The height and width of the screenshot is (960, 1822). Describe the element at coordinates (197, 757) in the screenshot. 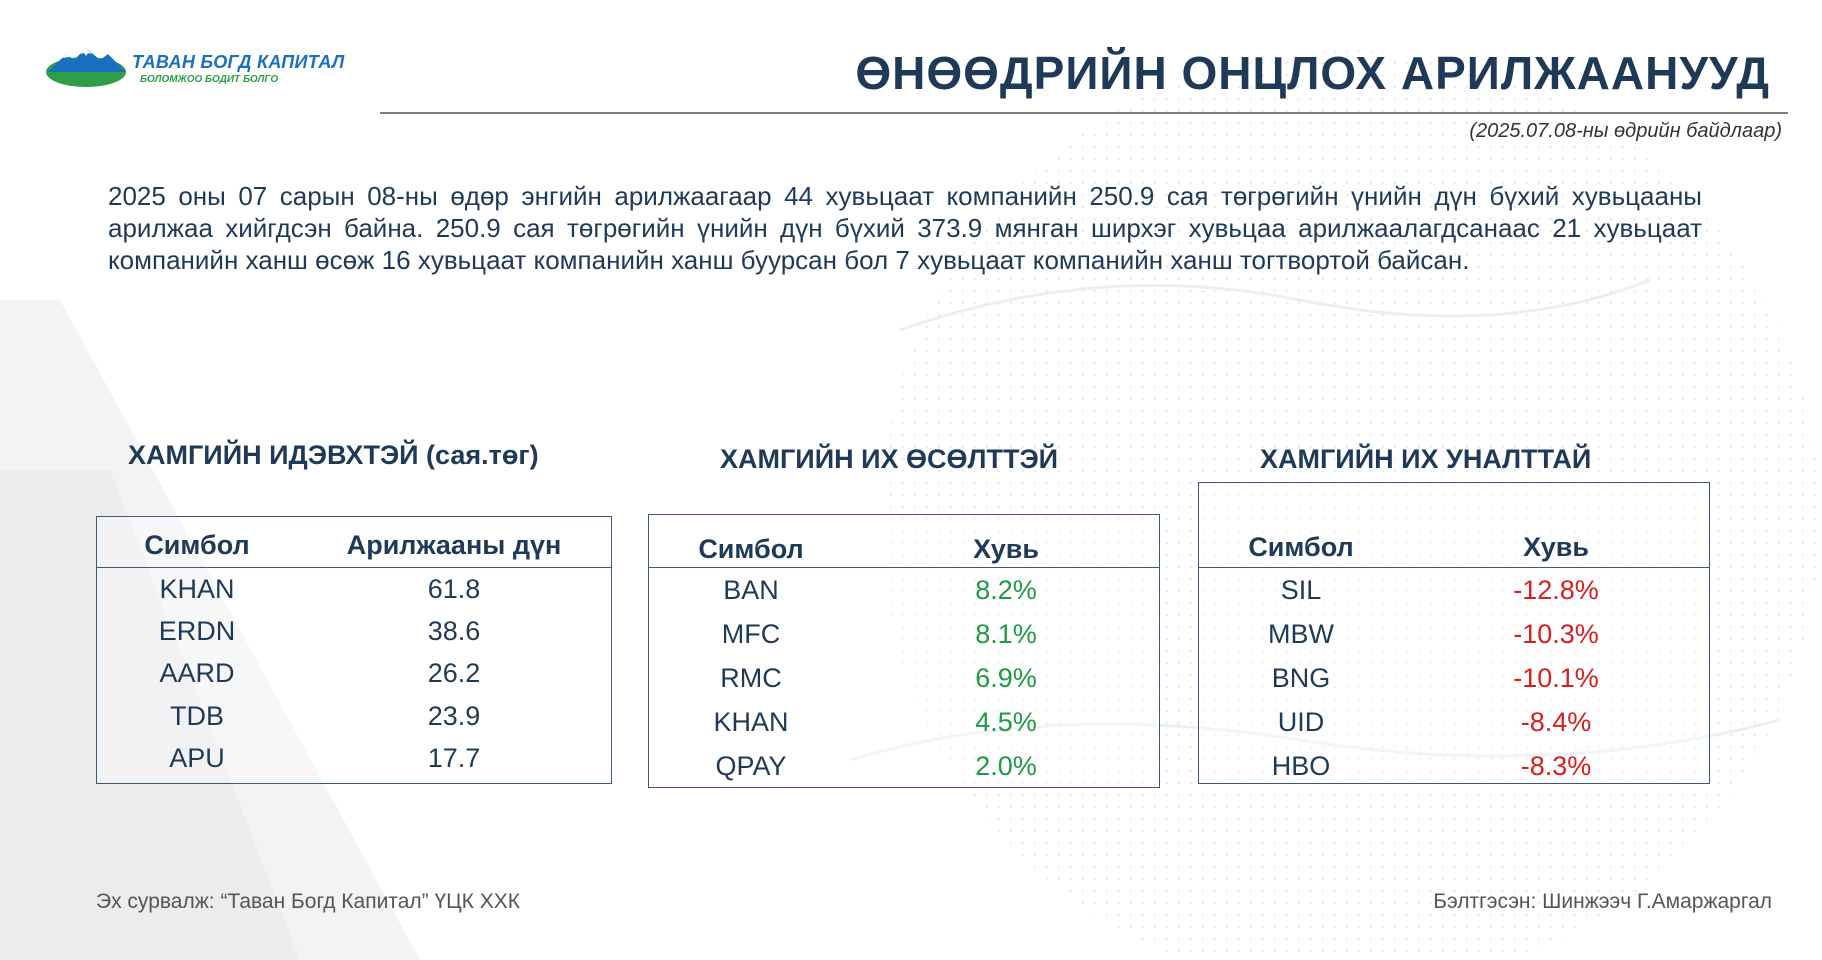

I see `row-symbol: APU` at that location.